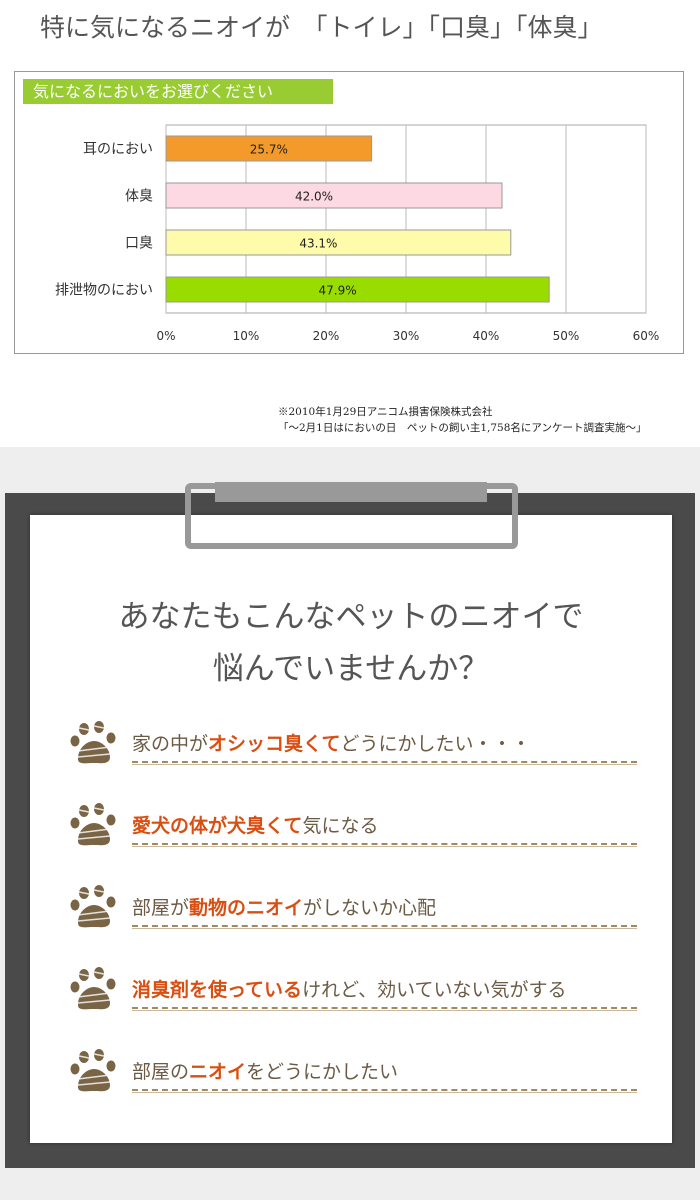 The height and width of the screenshot is (1200, 700). I want to click on concern-item: 部屋のニオイをどうにかしたい, so click(355, 1073).